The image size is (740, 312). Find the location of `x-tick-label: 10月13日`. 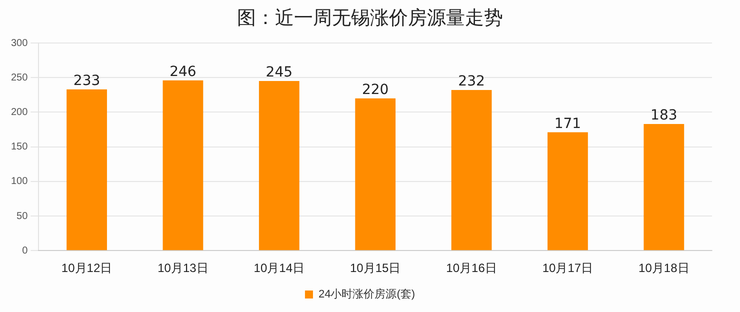

x-tick-label: 10月13日 is located at coordinates (183, 268).